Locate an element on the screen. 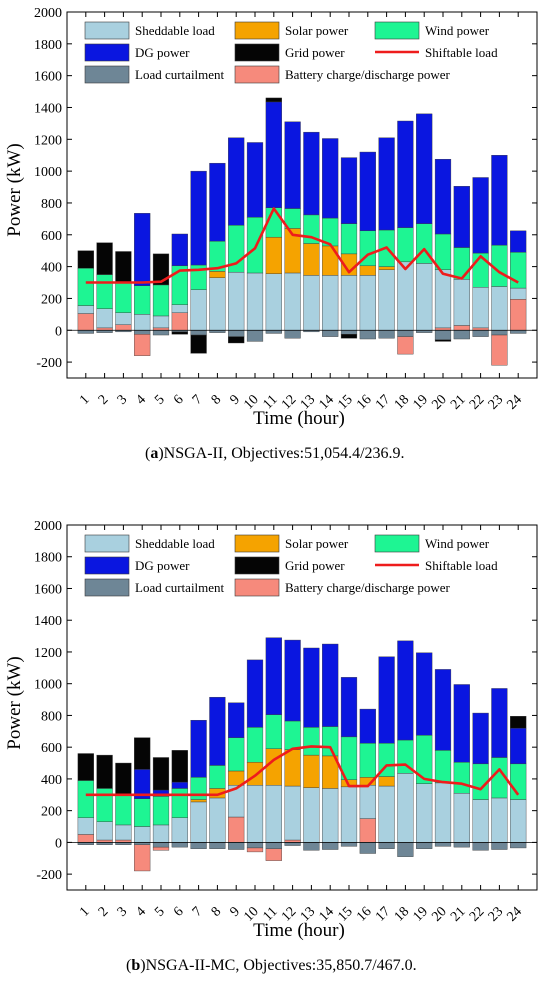 This screenshot has width=550, height=983. legend-label-curtail: Load curtailment is located at coordinates (180, 74).